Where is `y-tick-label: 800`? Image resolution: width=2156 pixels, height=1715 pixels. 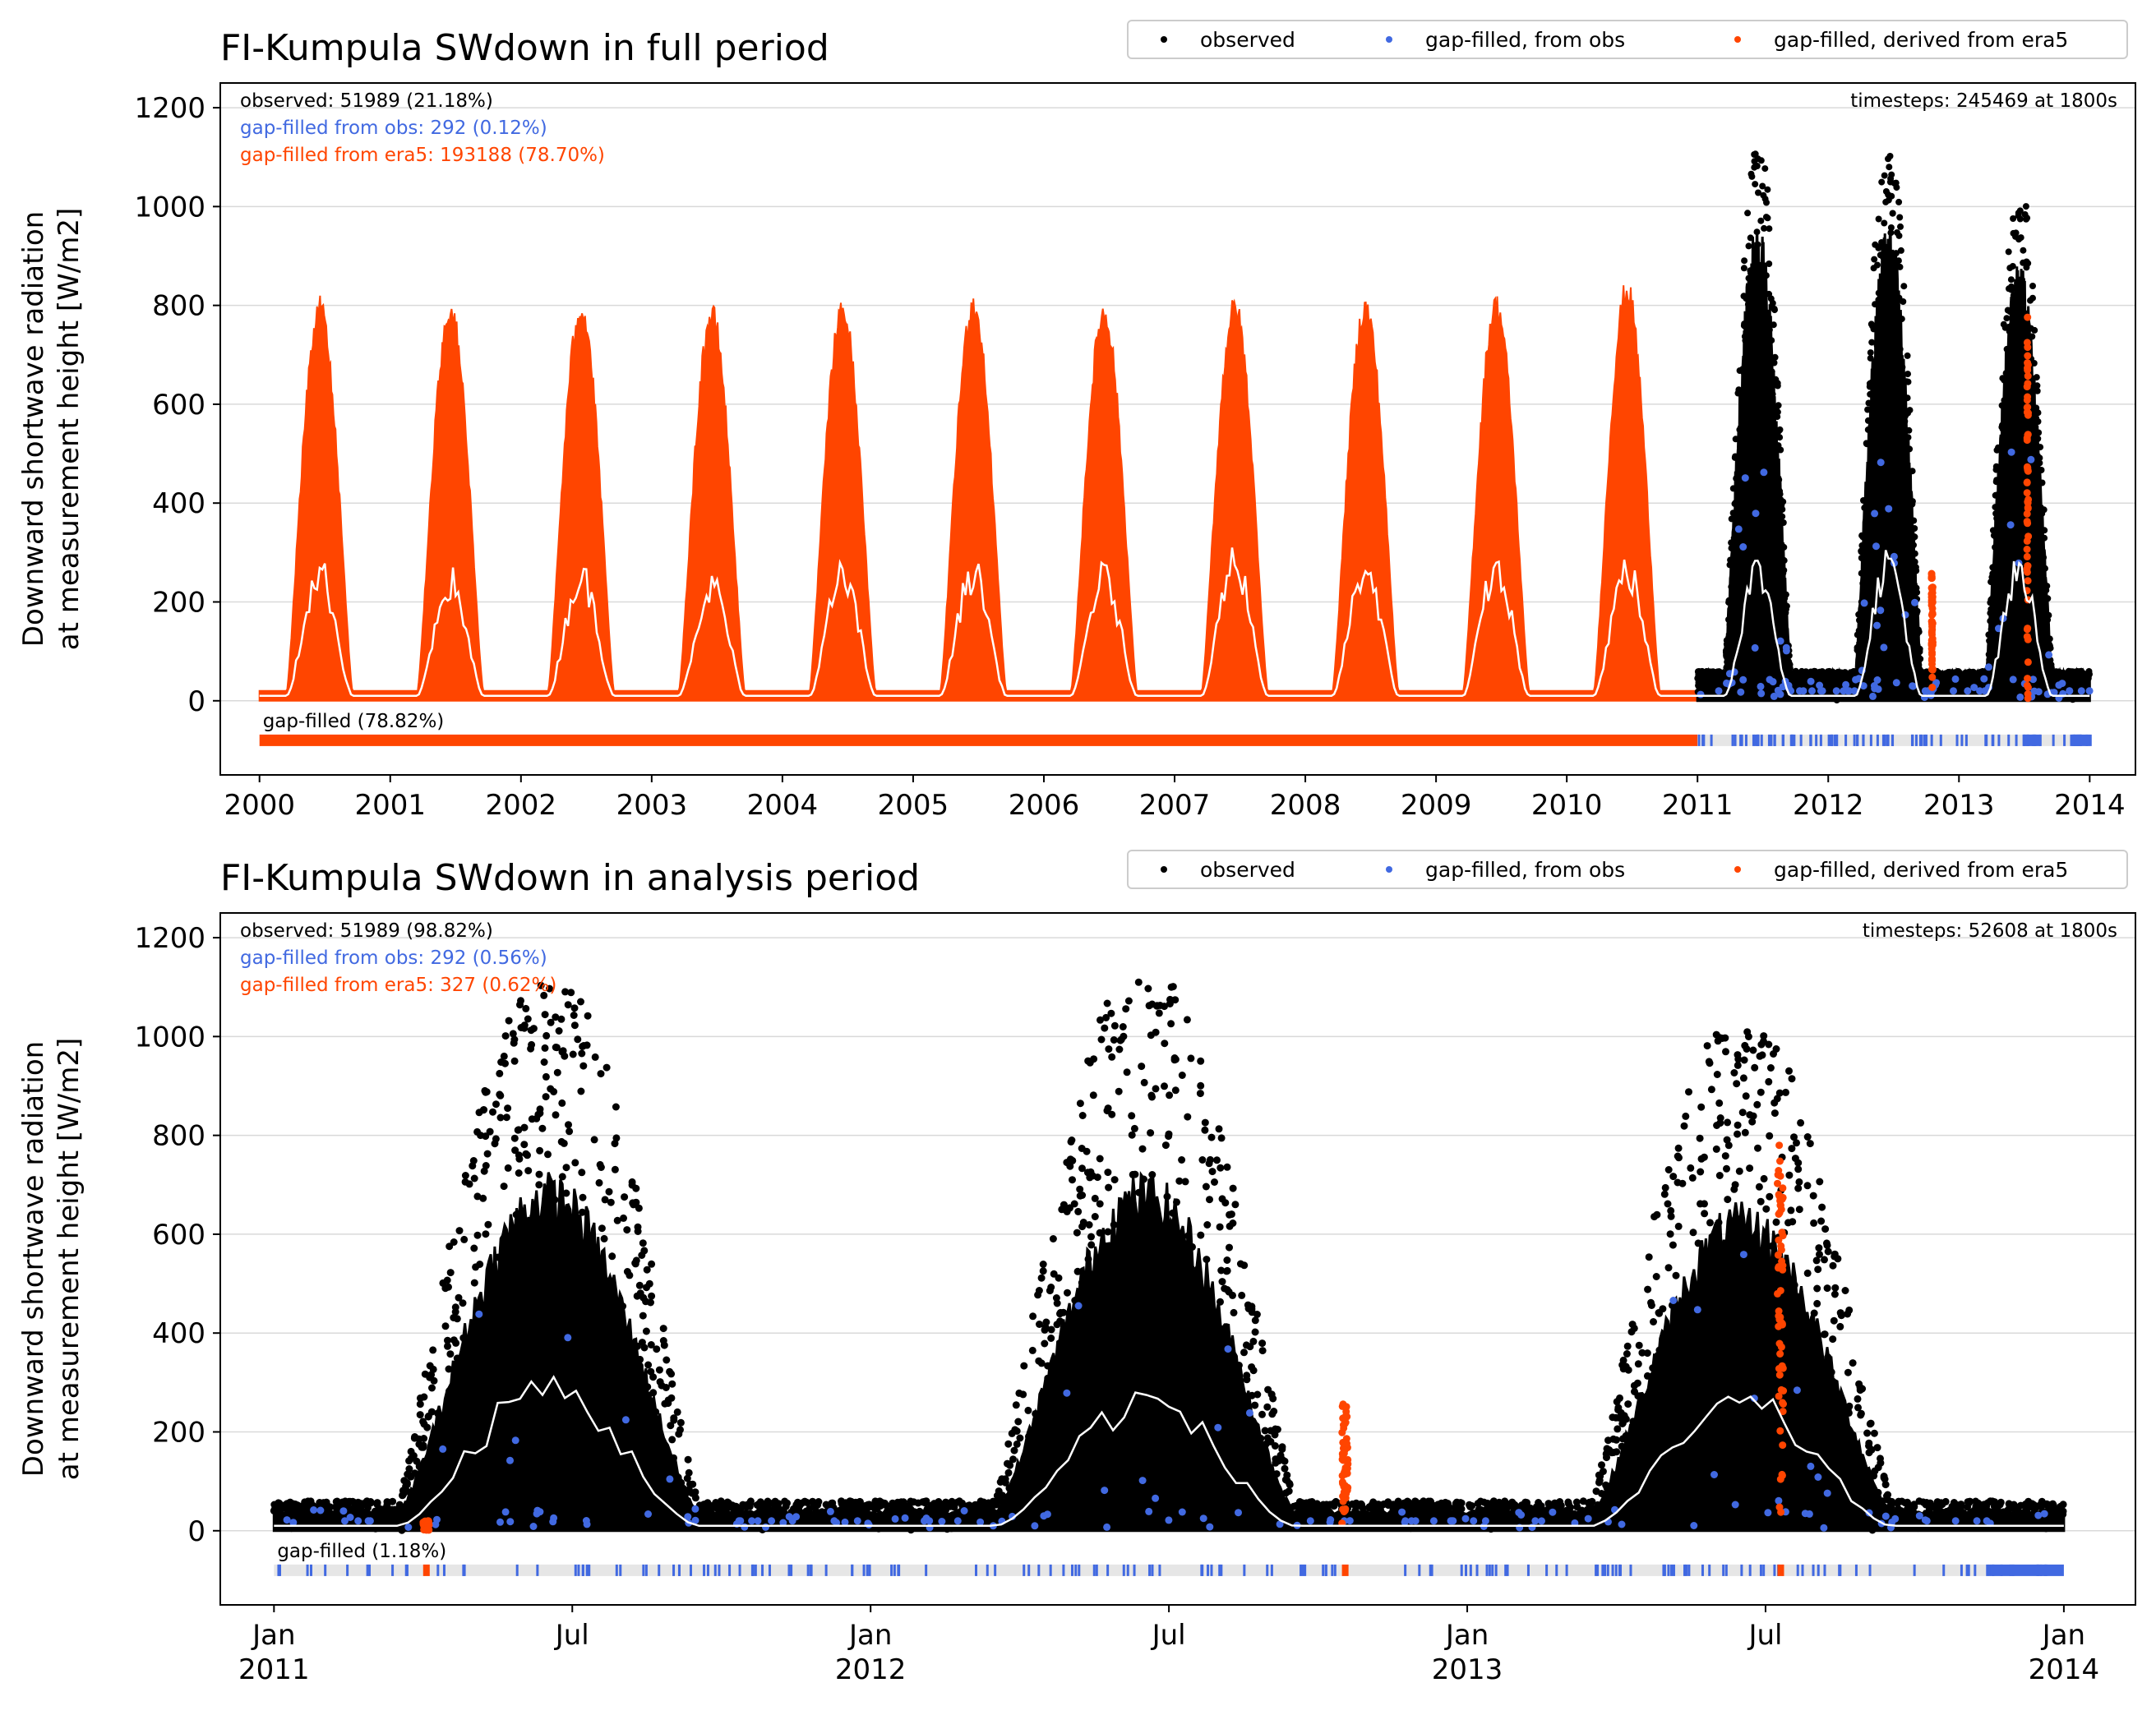
y-tick-label: 800 is located at coordinates (178, 306).